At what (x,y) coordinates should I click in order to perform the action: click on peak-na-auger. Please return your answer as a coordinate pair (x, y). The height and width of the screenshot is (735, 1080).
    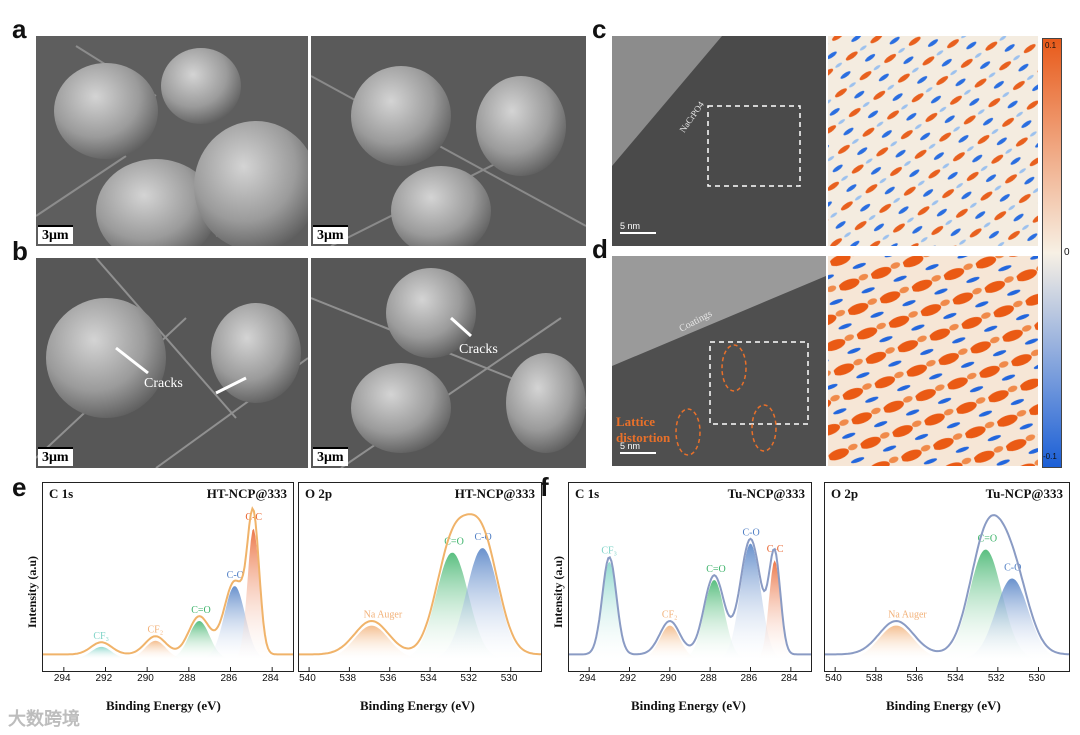
    Looking at the image, I should click on (947, 642).